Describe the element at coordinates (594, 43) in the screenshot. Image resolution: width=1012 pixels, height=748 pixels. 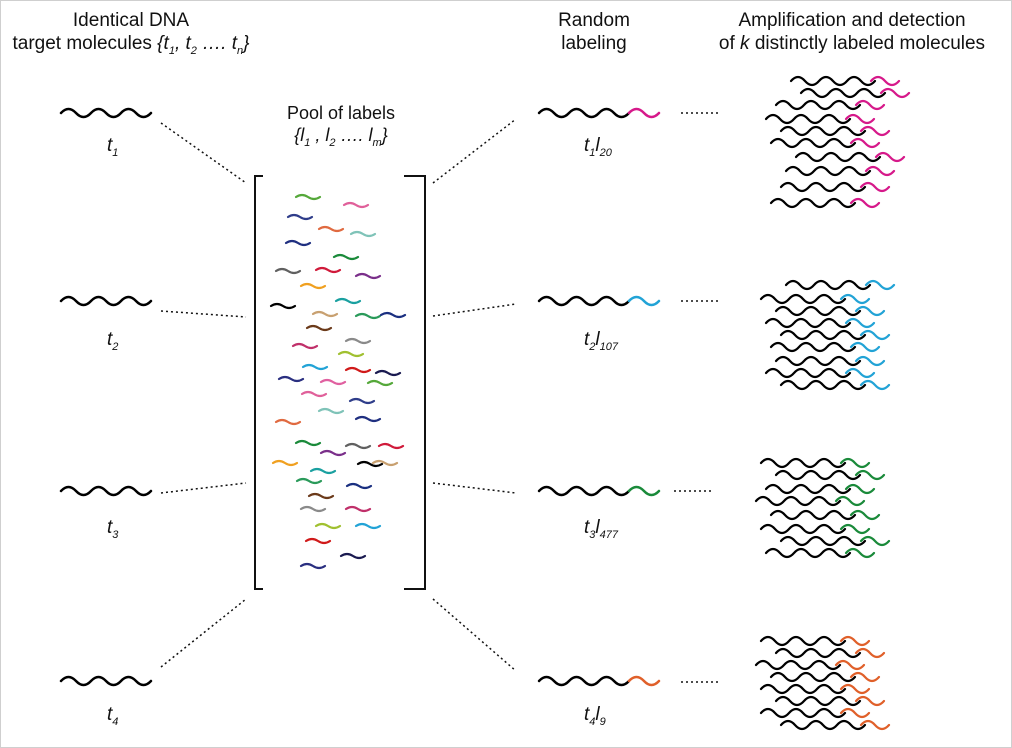
I see `header-random-line2: labeling` at that location.